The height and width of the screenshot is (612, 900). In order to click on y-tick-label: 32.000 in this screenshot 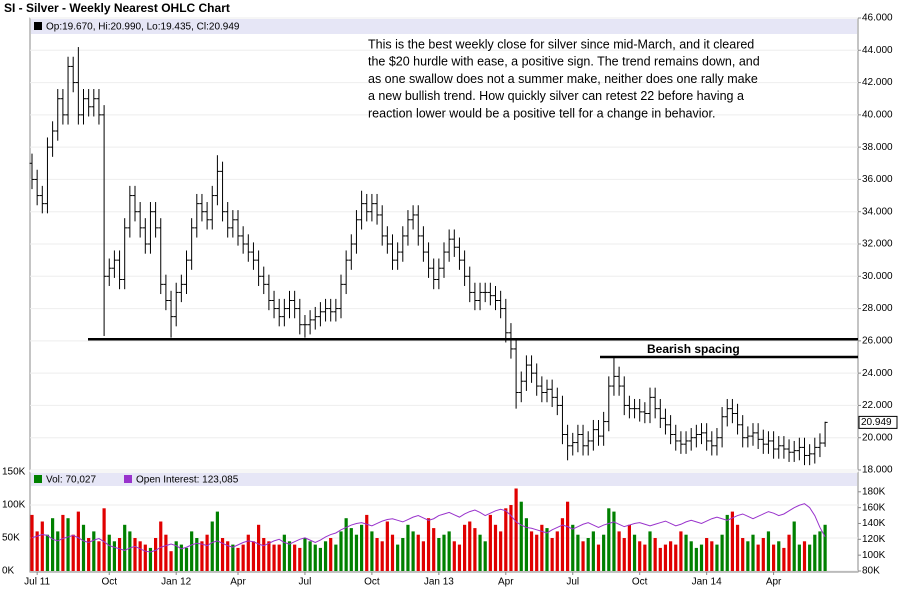, I will do `click(877, 244)`.